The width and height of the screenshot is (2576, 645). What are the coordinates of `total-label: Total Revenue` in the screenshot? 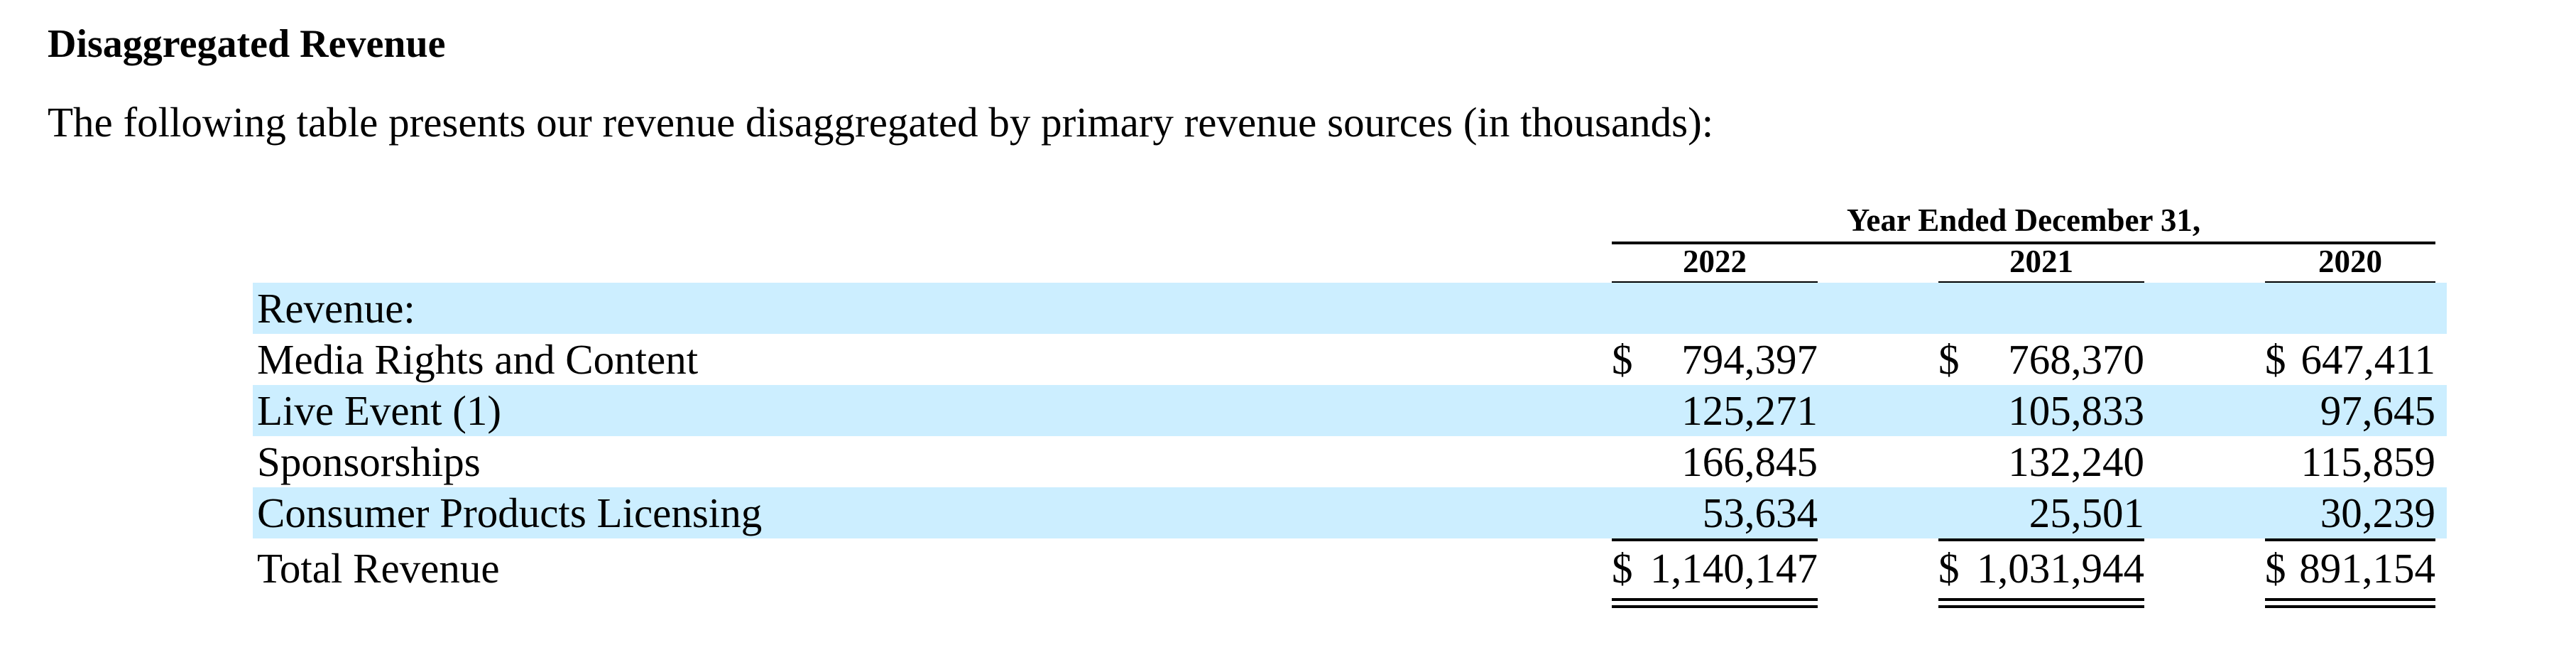 It's located at (378, 568).